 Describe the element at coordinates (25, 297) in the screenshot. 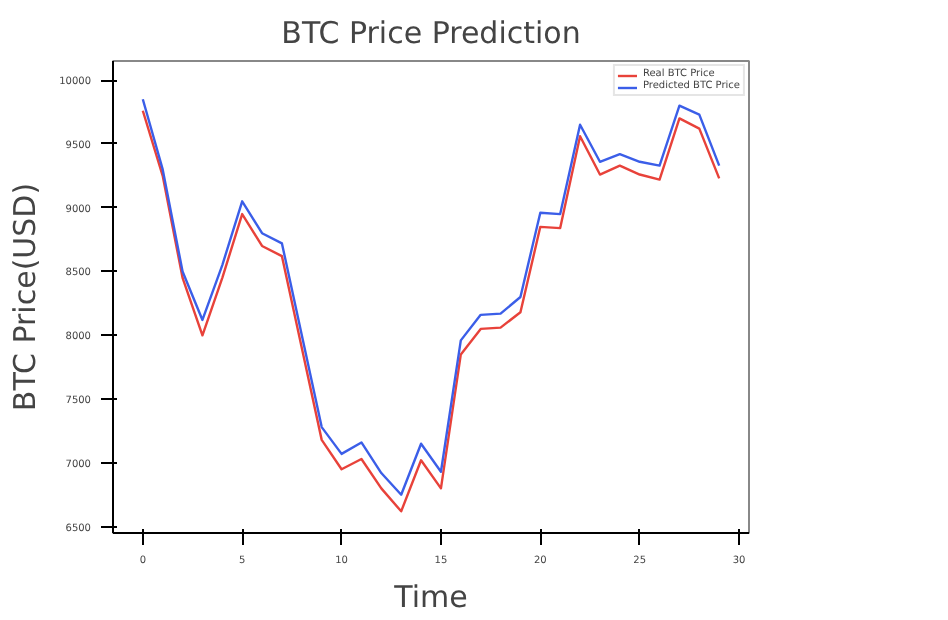

I see `y-axis-title: BTC Price(USD)` at that location.